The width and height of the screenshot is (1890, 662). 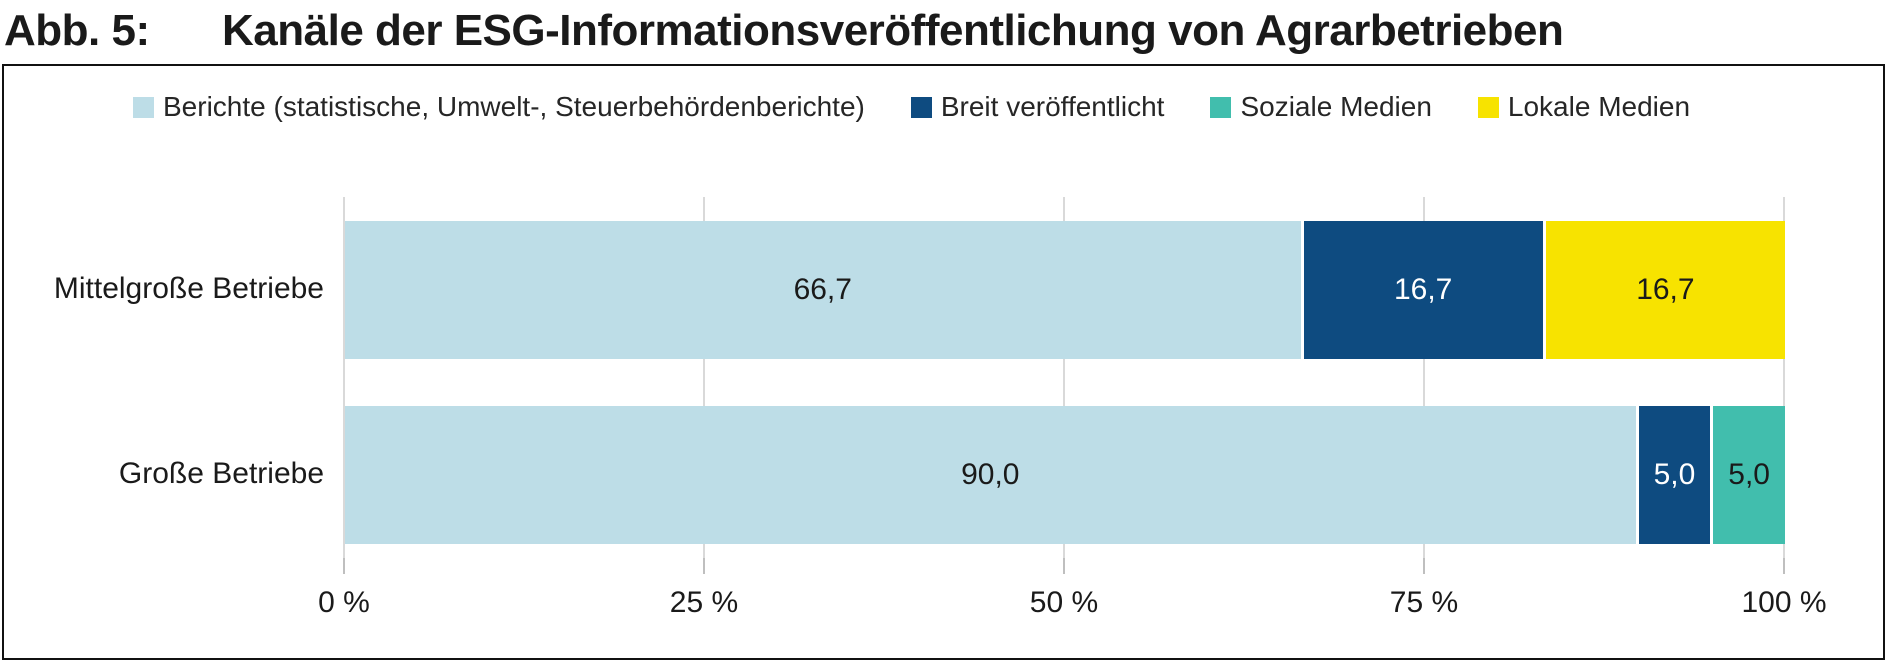 I want to click on category-label-0: Mittelgroße Betriebe, so click(x=188, y=288).